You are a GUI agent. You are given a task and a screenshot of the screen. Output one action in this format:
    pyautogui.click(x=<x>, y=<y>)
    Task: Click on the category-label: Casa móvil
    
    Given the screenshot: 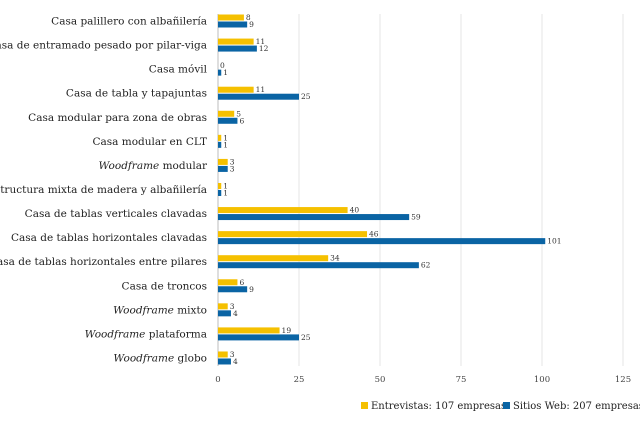 What is the action you would take?
    pyautogui.click(x=178, y=70)
    